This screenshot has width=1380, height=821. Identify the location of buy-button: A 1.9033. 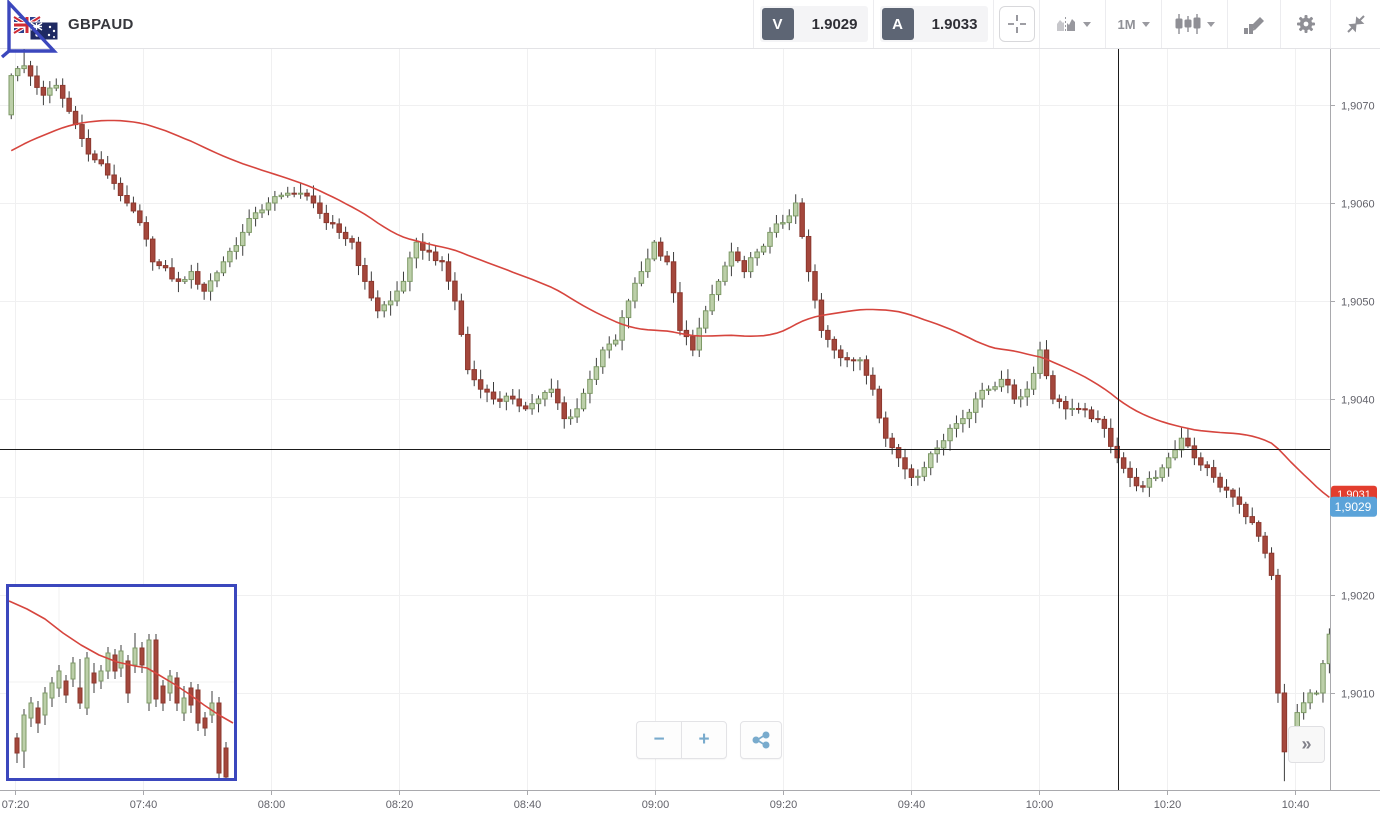
(933, 24).